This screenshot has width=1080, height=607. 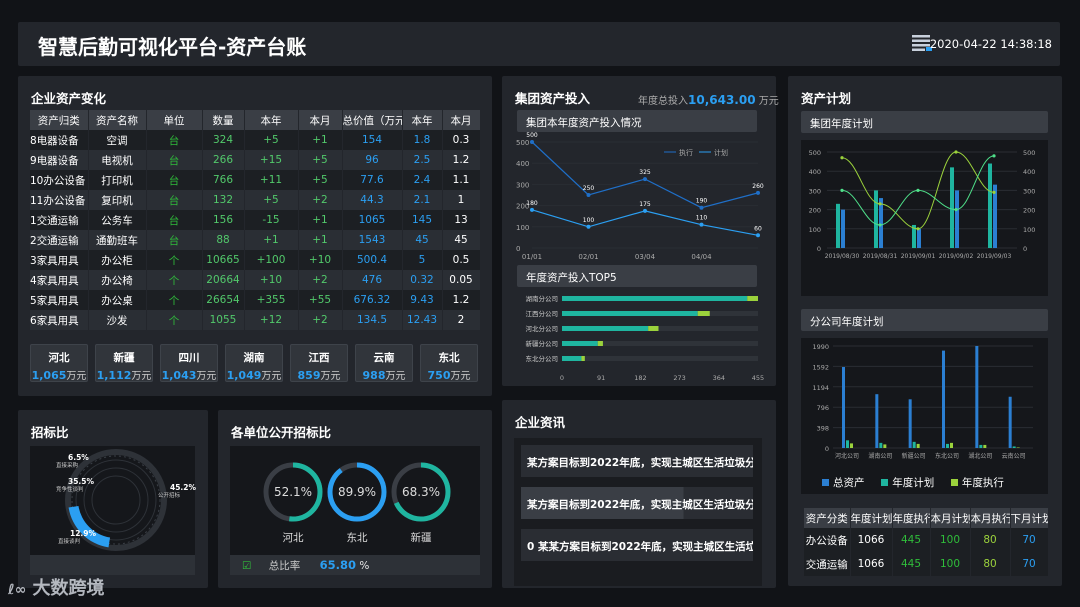 What do you see at coordinates (449, 363) in the screenshot?
I see `region-card: 东北 750万元` at bounding box center [449, 363].